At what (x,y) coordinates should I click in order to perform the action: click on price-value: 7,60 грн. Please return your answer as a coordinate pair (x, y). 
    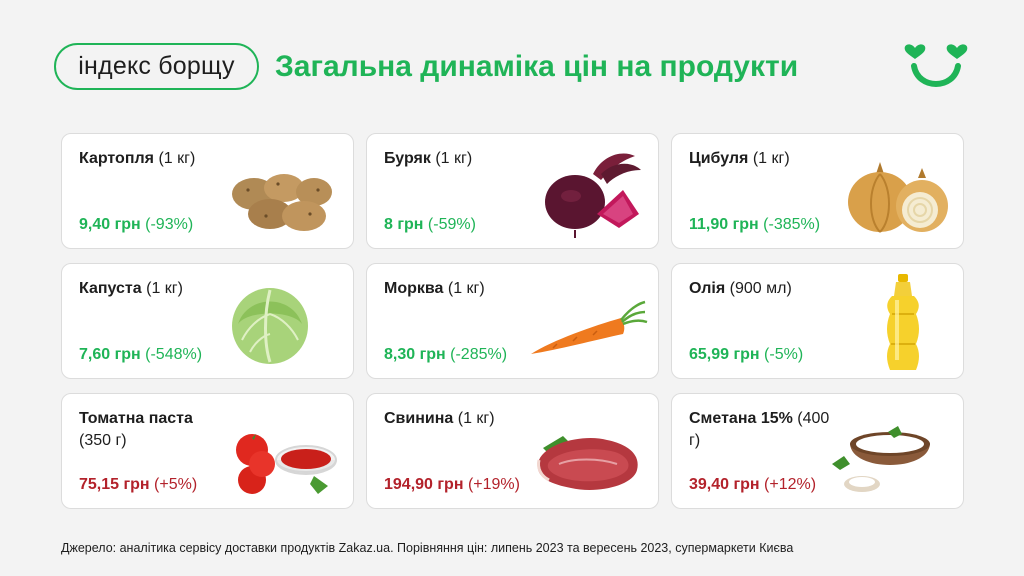
    Looking at the image, I should click on (110, 354).